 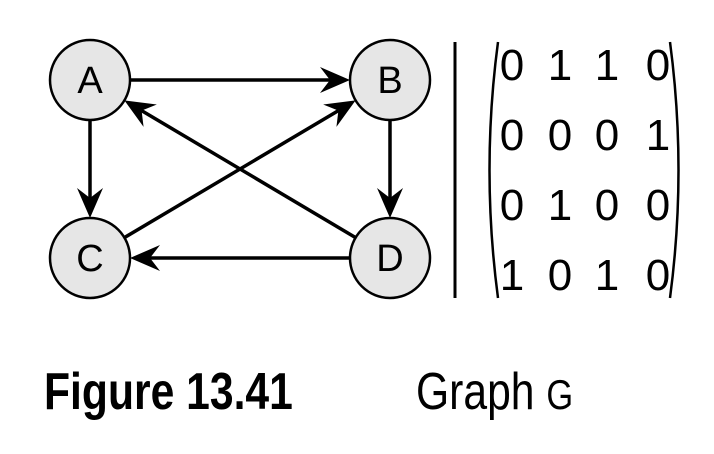 I want to click on edge-d-a, so click(x=240, y=170).